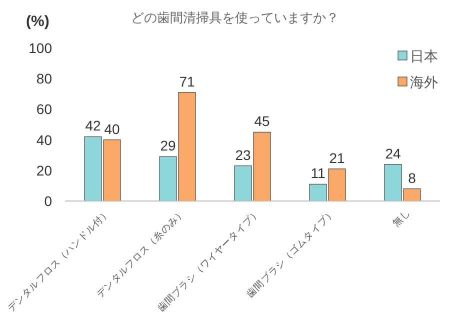 The width and height of the screenshot is (450, 321). Describe the element at coordinates (44, 140) in the screenshot. I see `y-tick-label: 40` at that location.